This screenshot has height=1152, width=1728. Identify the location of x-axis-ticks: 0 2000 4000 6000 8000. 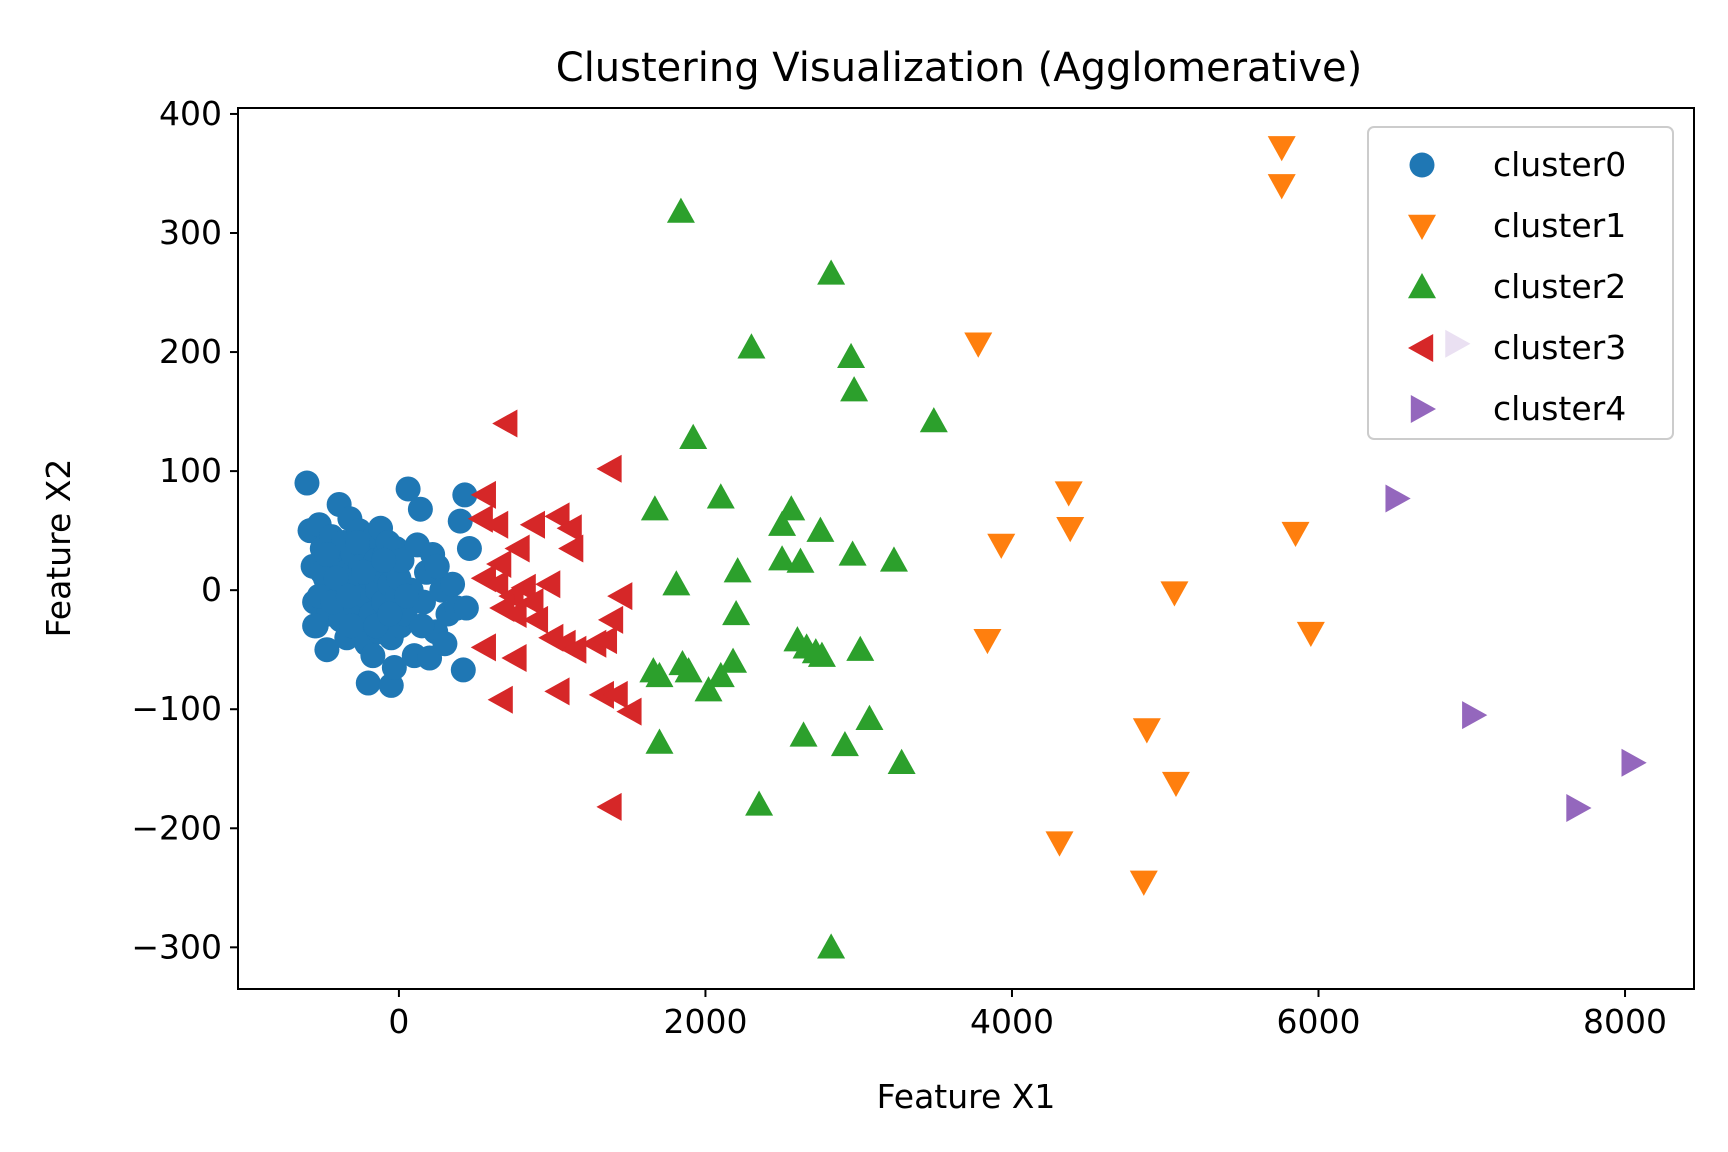
(1027, 1015).